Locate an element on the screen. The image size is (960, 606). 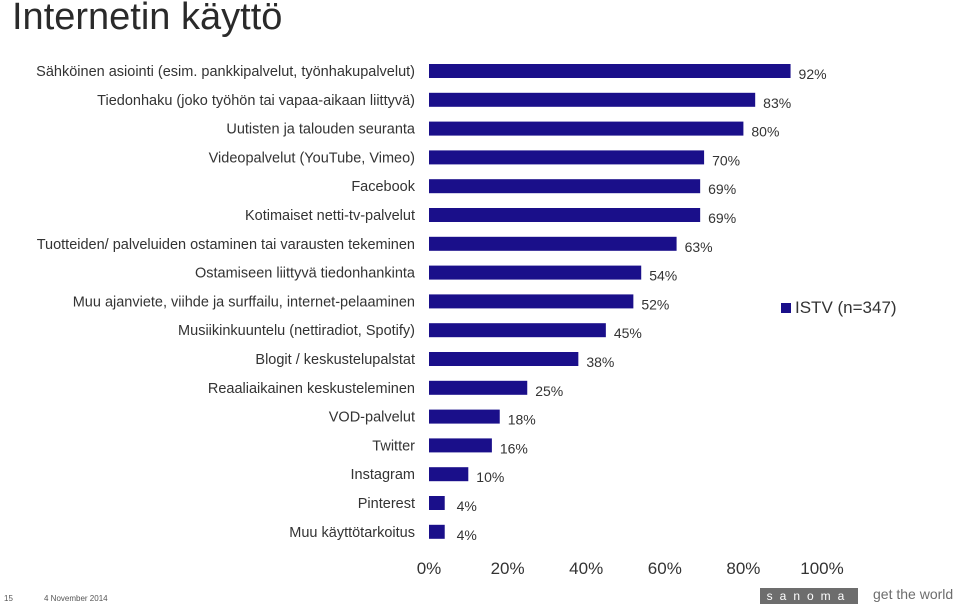
category-label: Uutisten ja talouden seuranta is located at coordinates (321, 130).